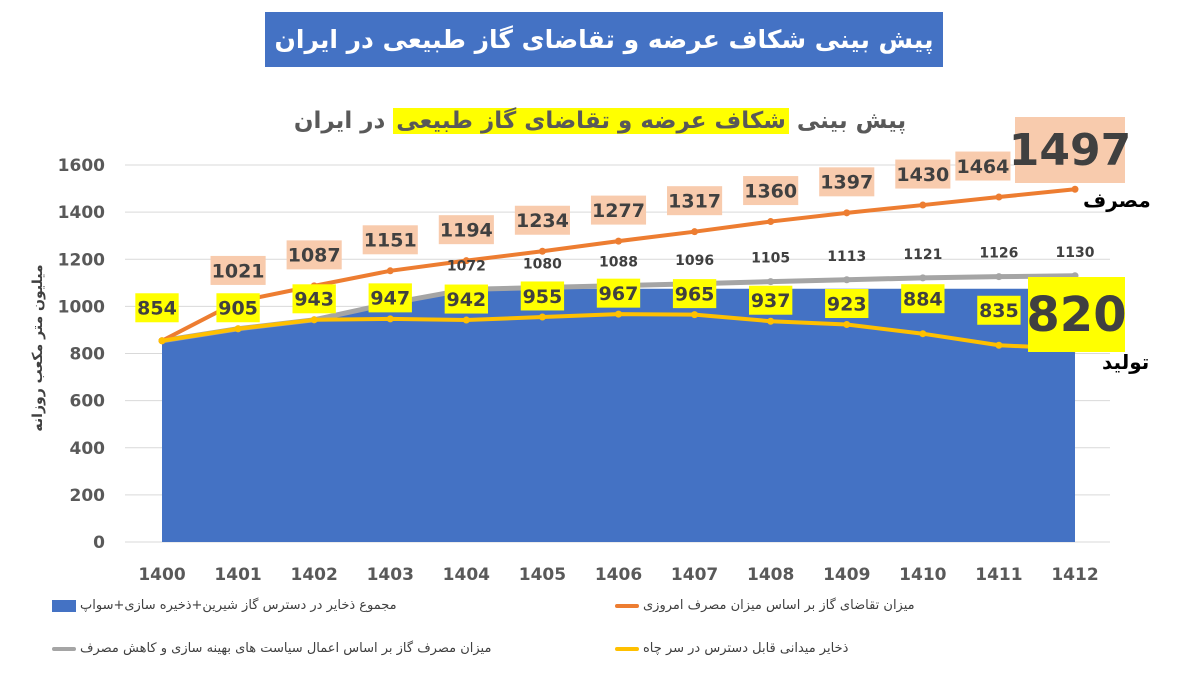 This screenshot has width=1200, height=675. Describe the element at coordinates (314, 575) in the screenshot. I see `x-tick-label: 1402` at that location.